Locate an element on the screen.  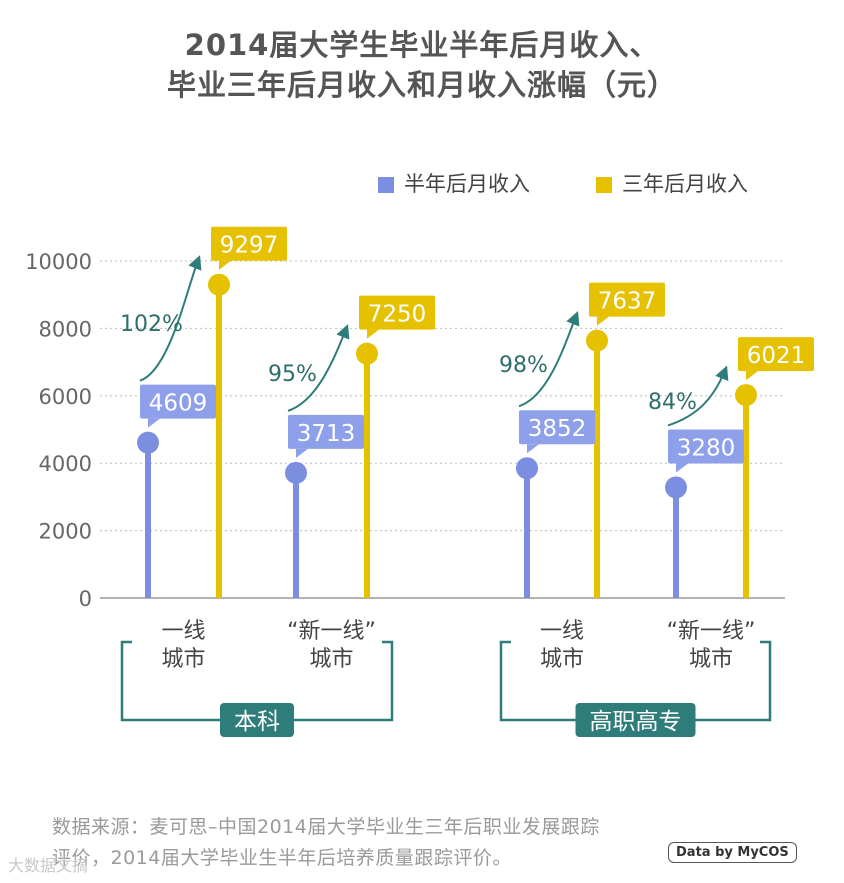
chart-title-line-1: 2014届大学生毕业半年后月收入、 is located at coordinates (422, 45).